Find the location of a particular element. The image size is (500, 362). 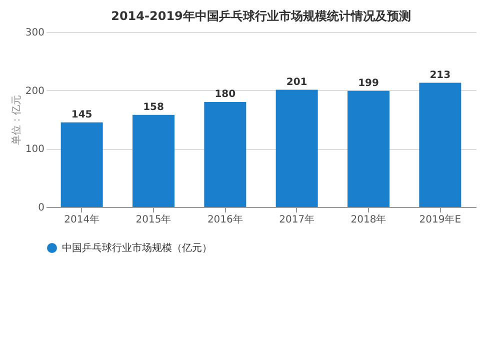

y-tick-label: 100 is located at coordinates (34, 150).